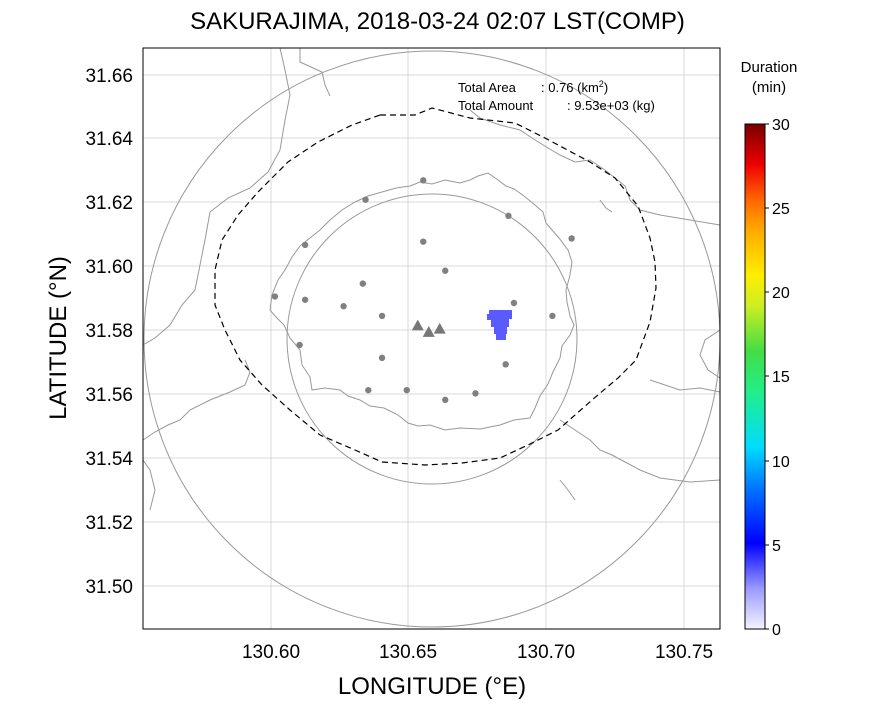 The width and height of the screenshot is (875, 723). What do you see at coordinates (684, 652) in the screenshot?
I see `x-tick-label: 130.75` at bounding box center [684, 652].